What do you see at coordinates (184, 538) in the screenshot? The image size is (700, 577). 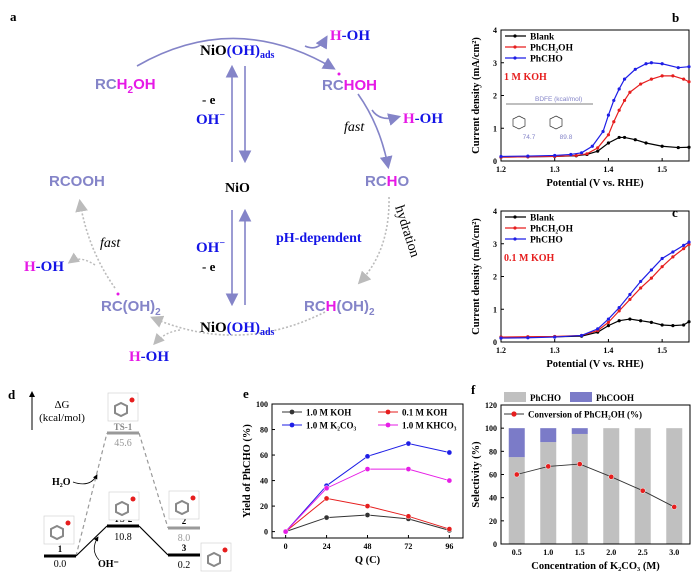 I see `state-energy: 8.0` at bounding box center [184, 538].